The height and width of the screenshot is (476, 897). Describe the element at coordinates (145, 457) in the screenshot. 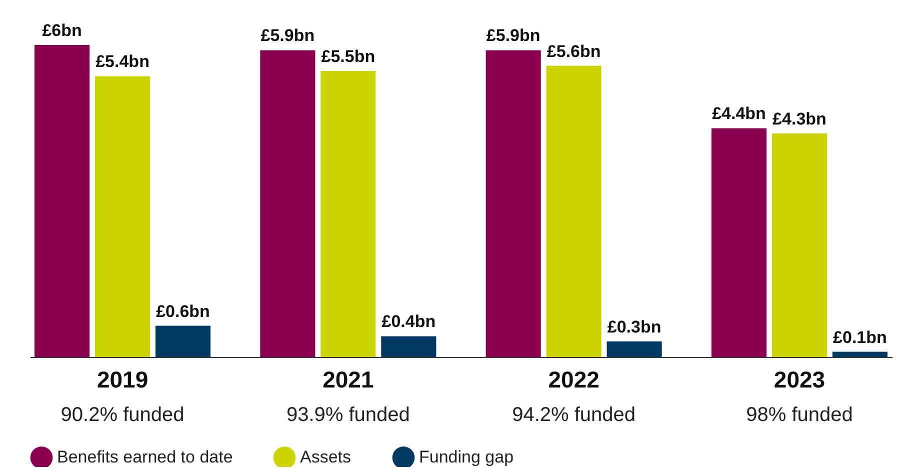

I see `legend-label: Benefits earned to date` at that location.